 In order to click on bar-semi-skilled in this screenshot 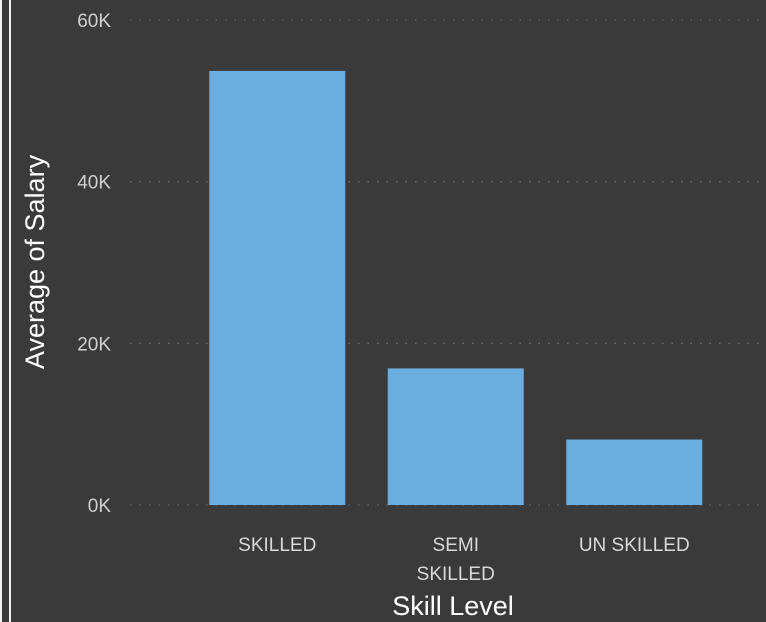, I will do `click(455, 436)`.